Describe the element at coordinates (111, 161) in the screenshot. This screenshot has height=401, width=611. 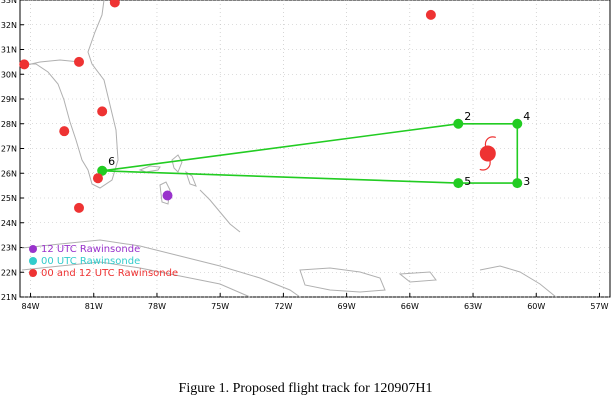
I see `waypoint-label-6: 6` at that location.